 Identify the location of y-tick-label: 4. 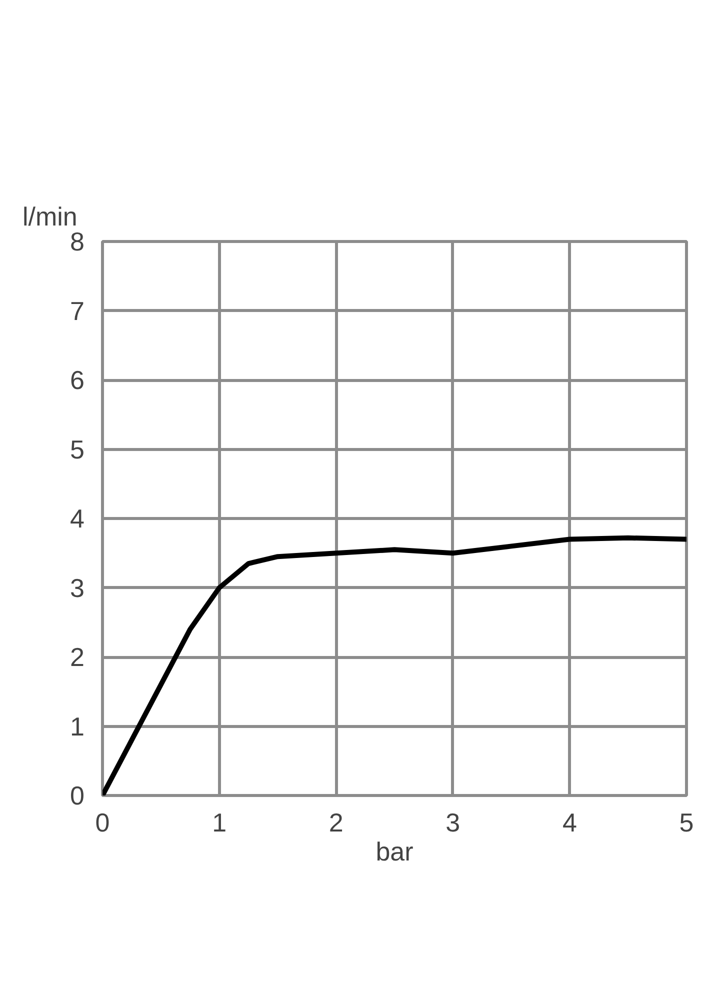
(77, 519).